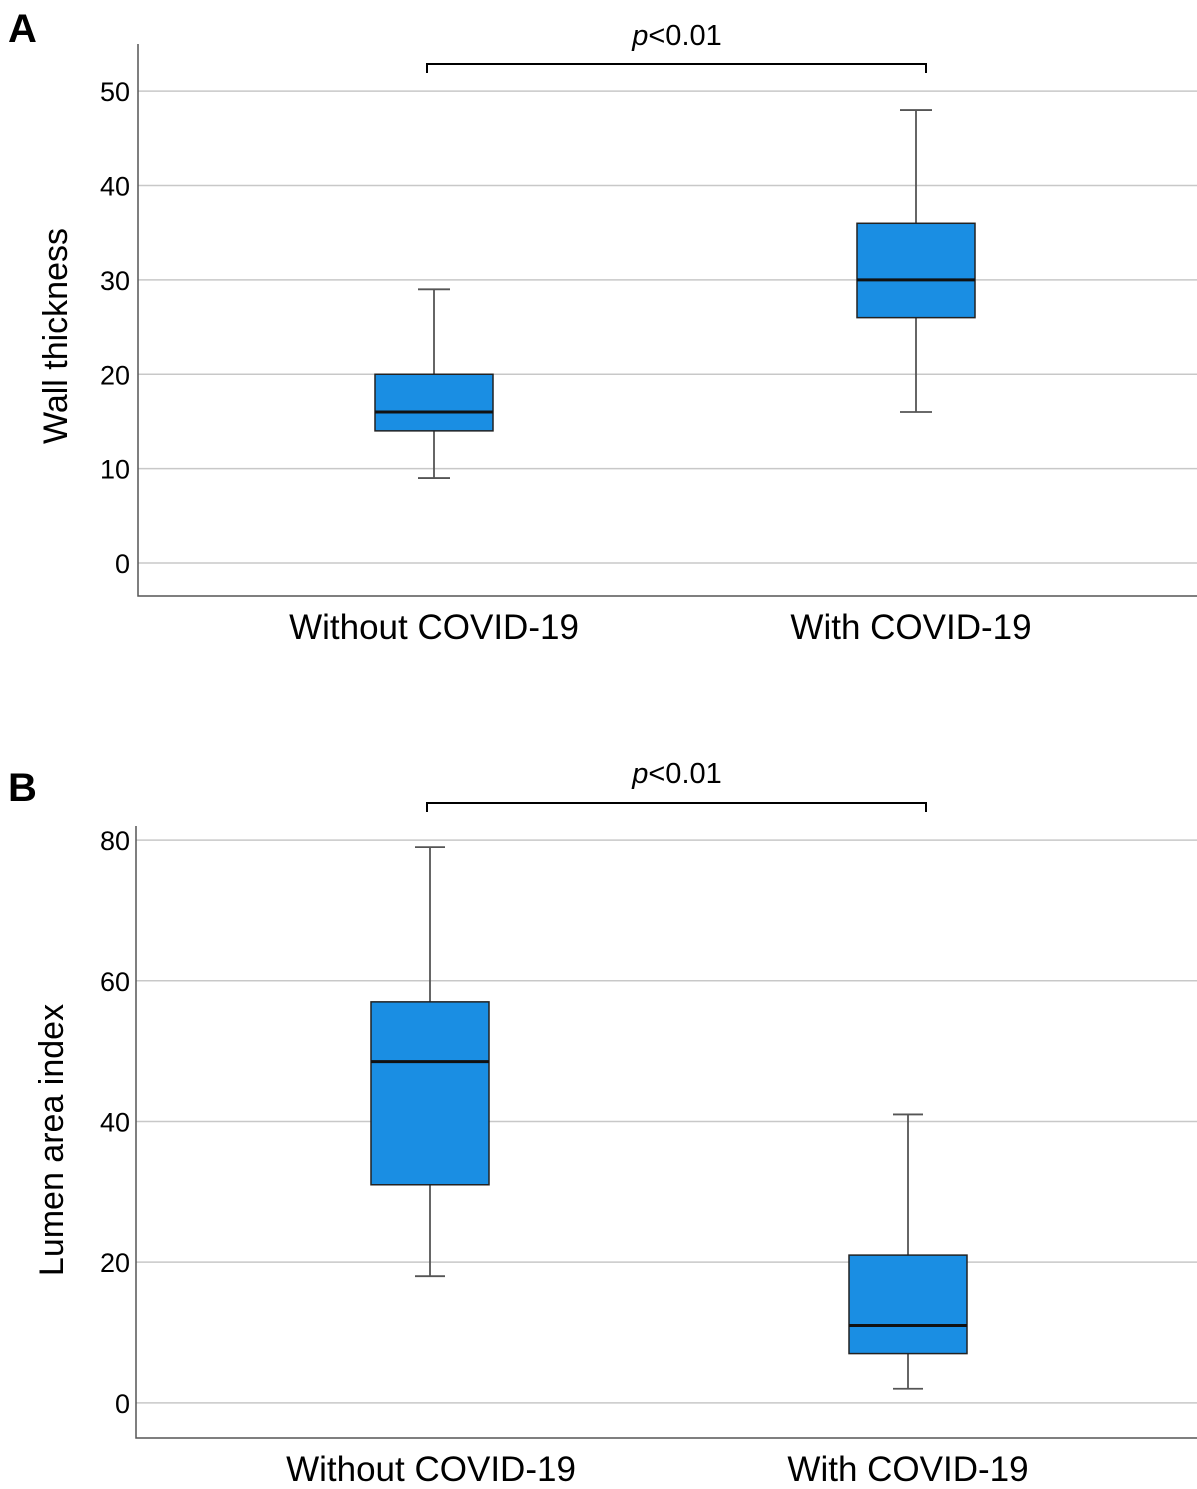  What do you see at coordinates (115, 470) in the screenshot?
I see `y-tick-label: 10` at bounding box center [115, 470].